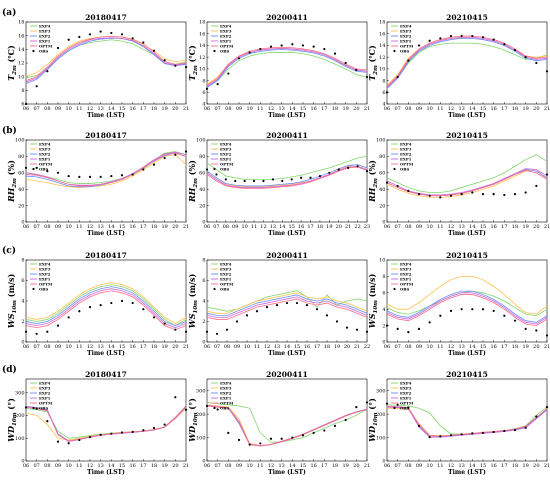  Describe the element at coordinates (383, 105) in the screenshot. I see `y-tick-label: 4` at that location.